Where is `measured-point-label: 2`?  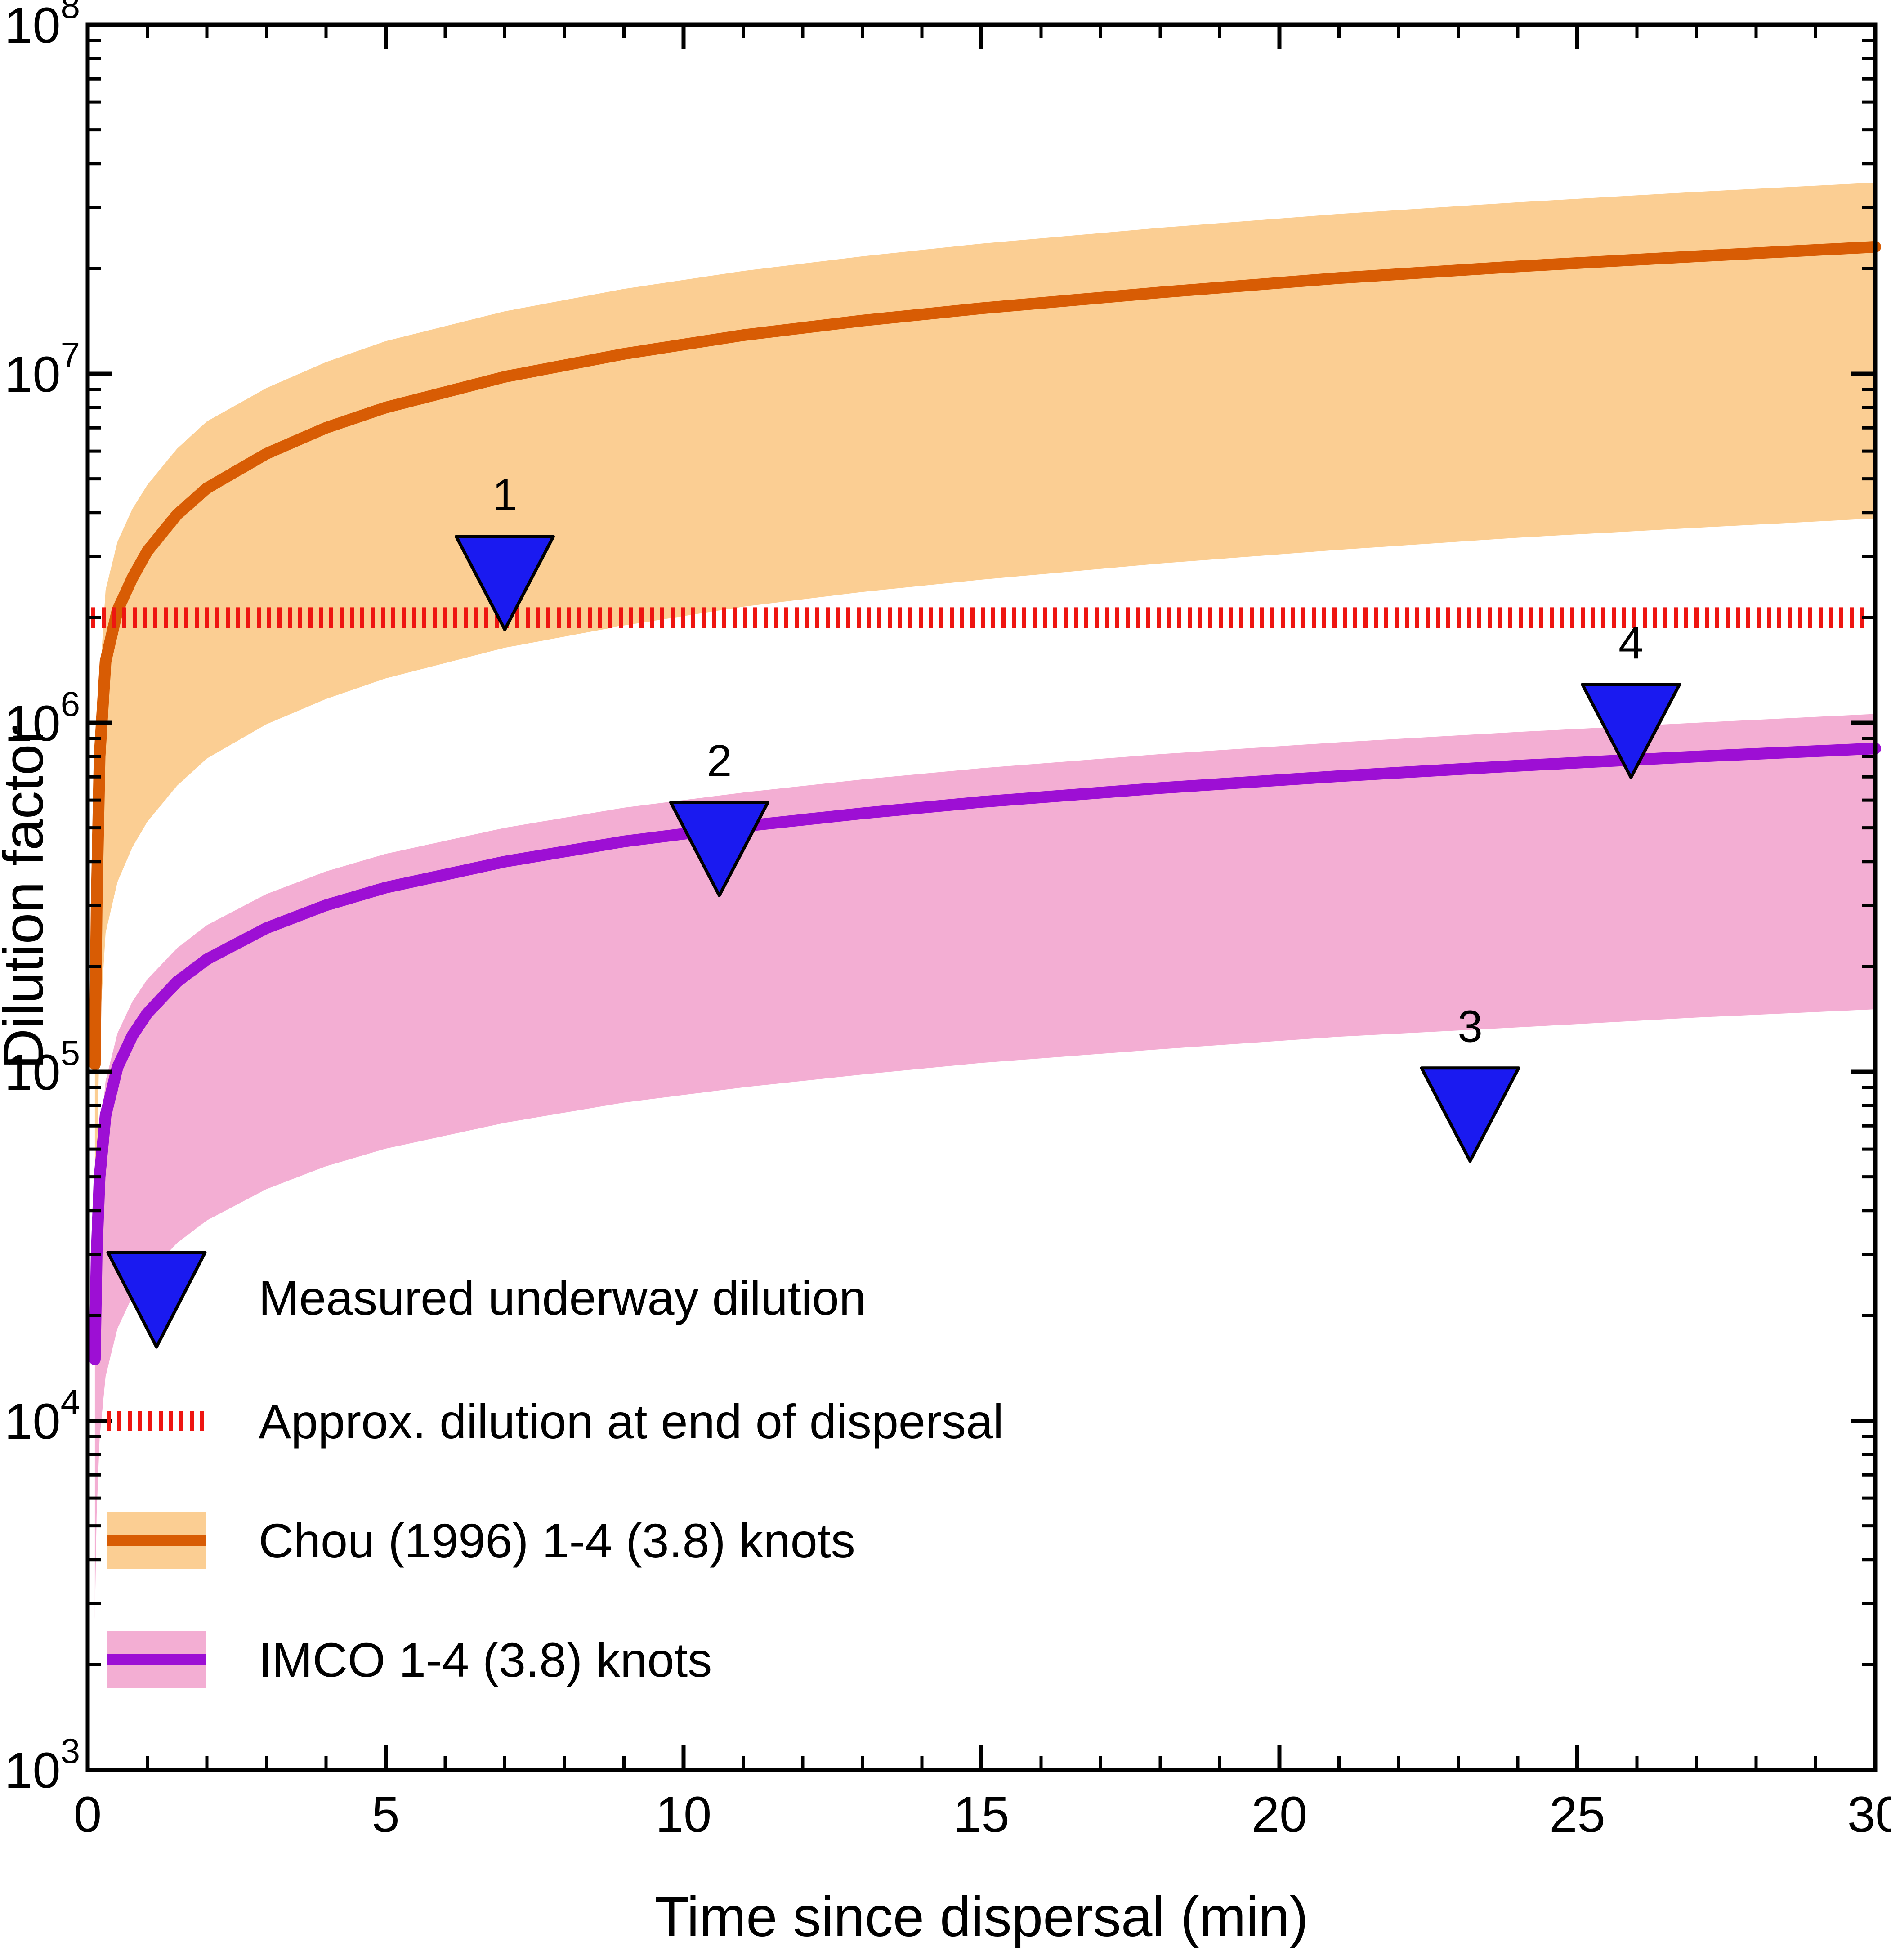
measured-point-label: 2 is located at coordinates (719, 761).